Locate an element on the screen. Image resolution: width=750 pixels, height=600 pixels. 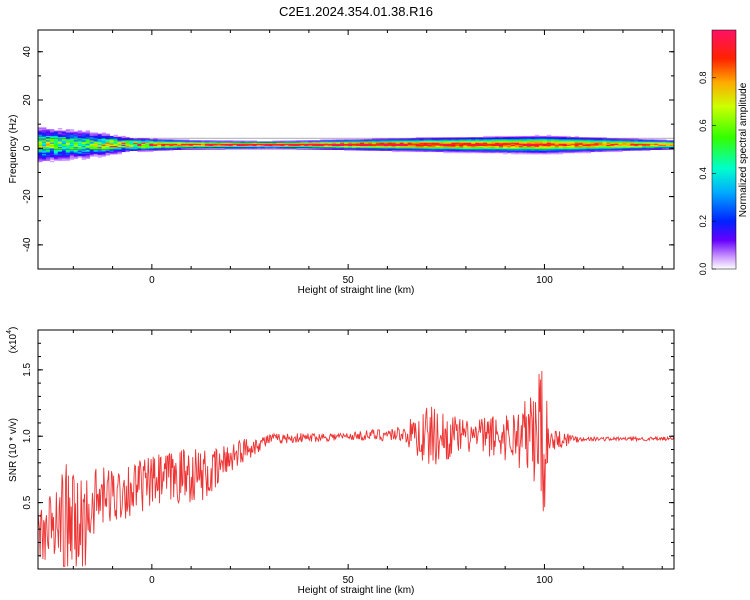
colorbar-tick-label: 0.6 is located at coordinates (703, 125).